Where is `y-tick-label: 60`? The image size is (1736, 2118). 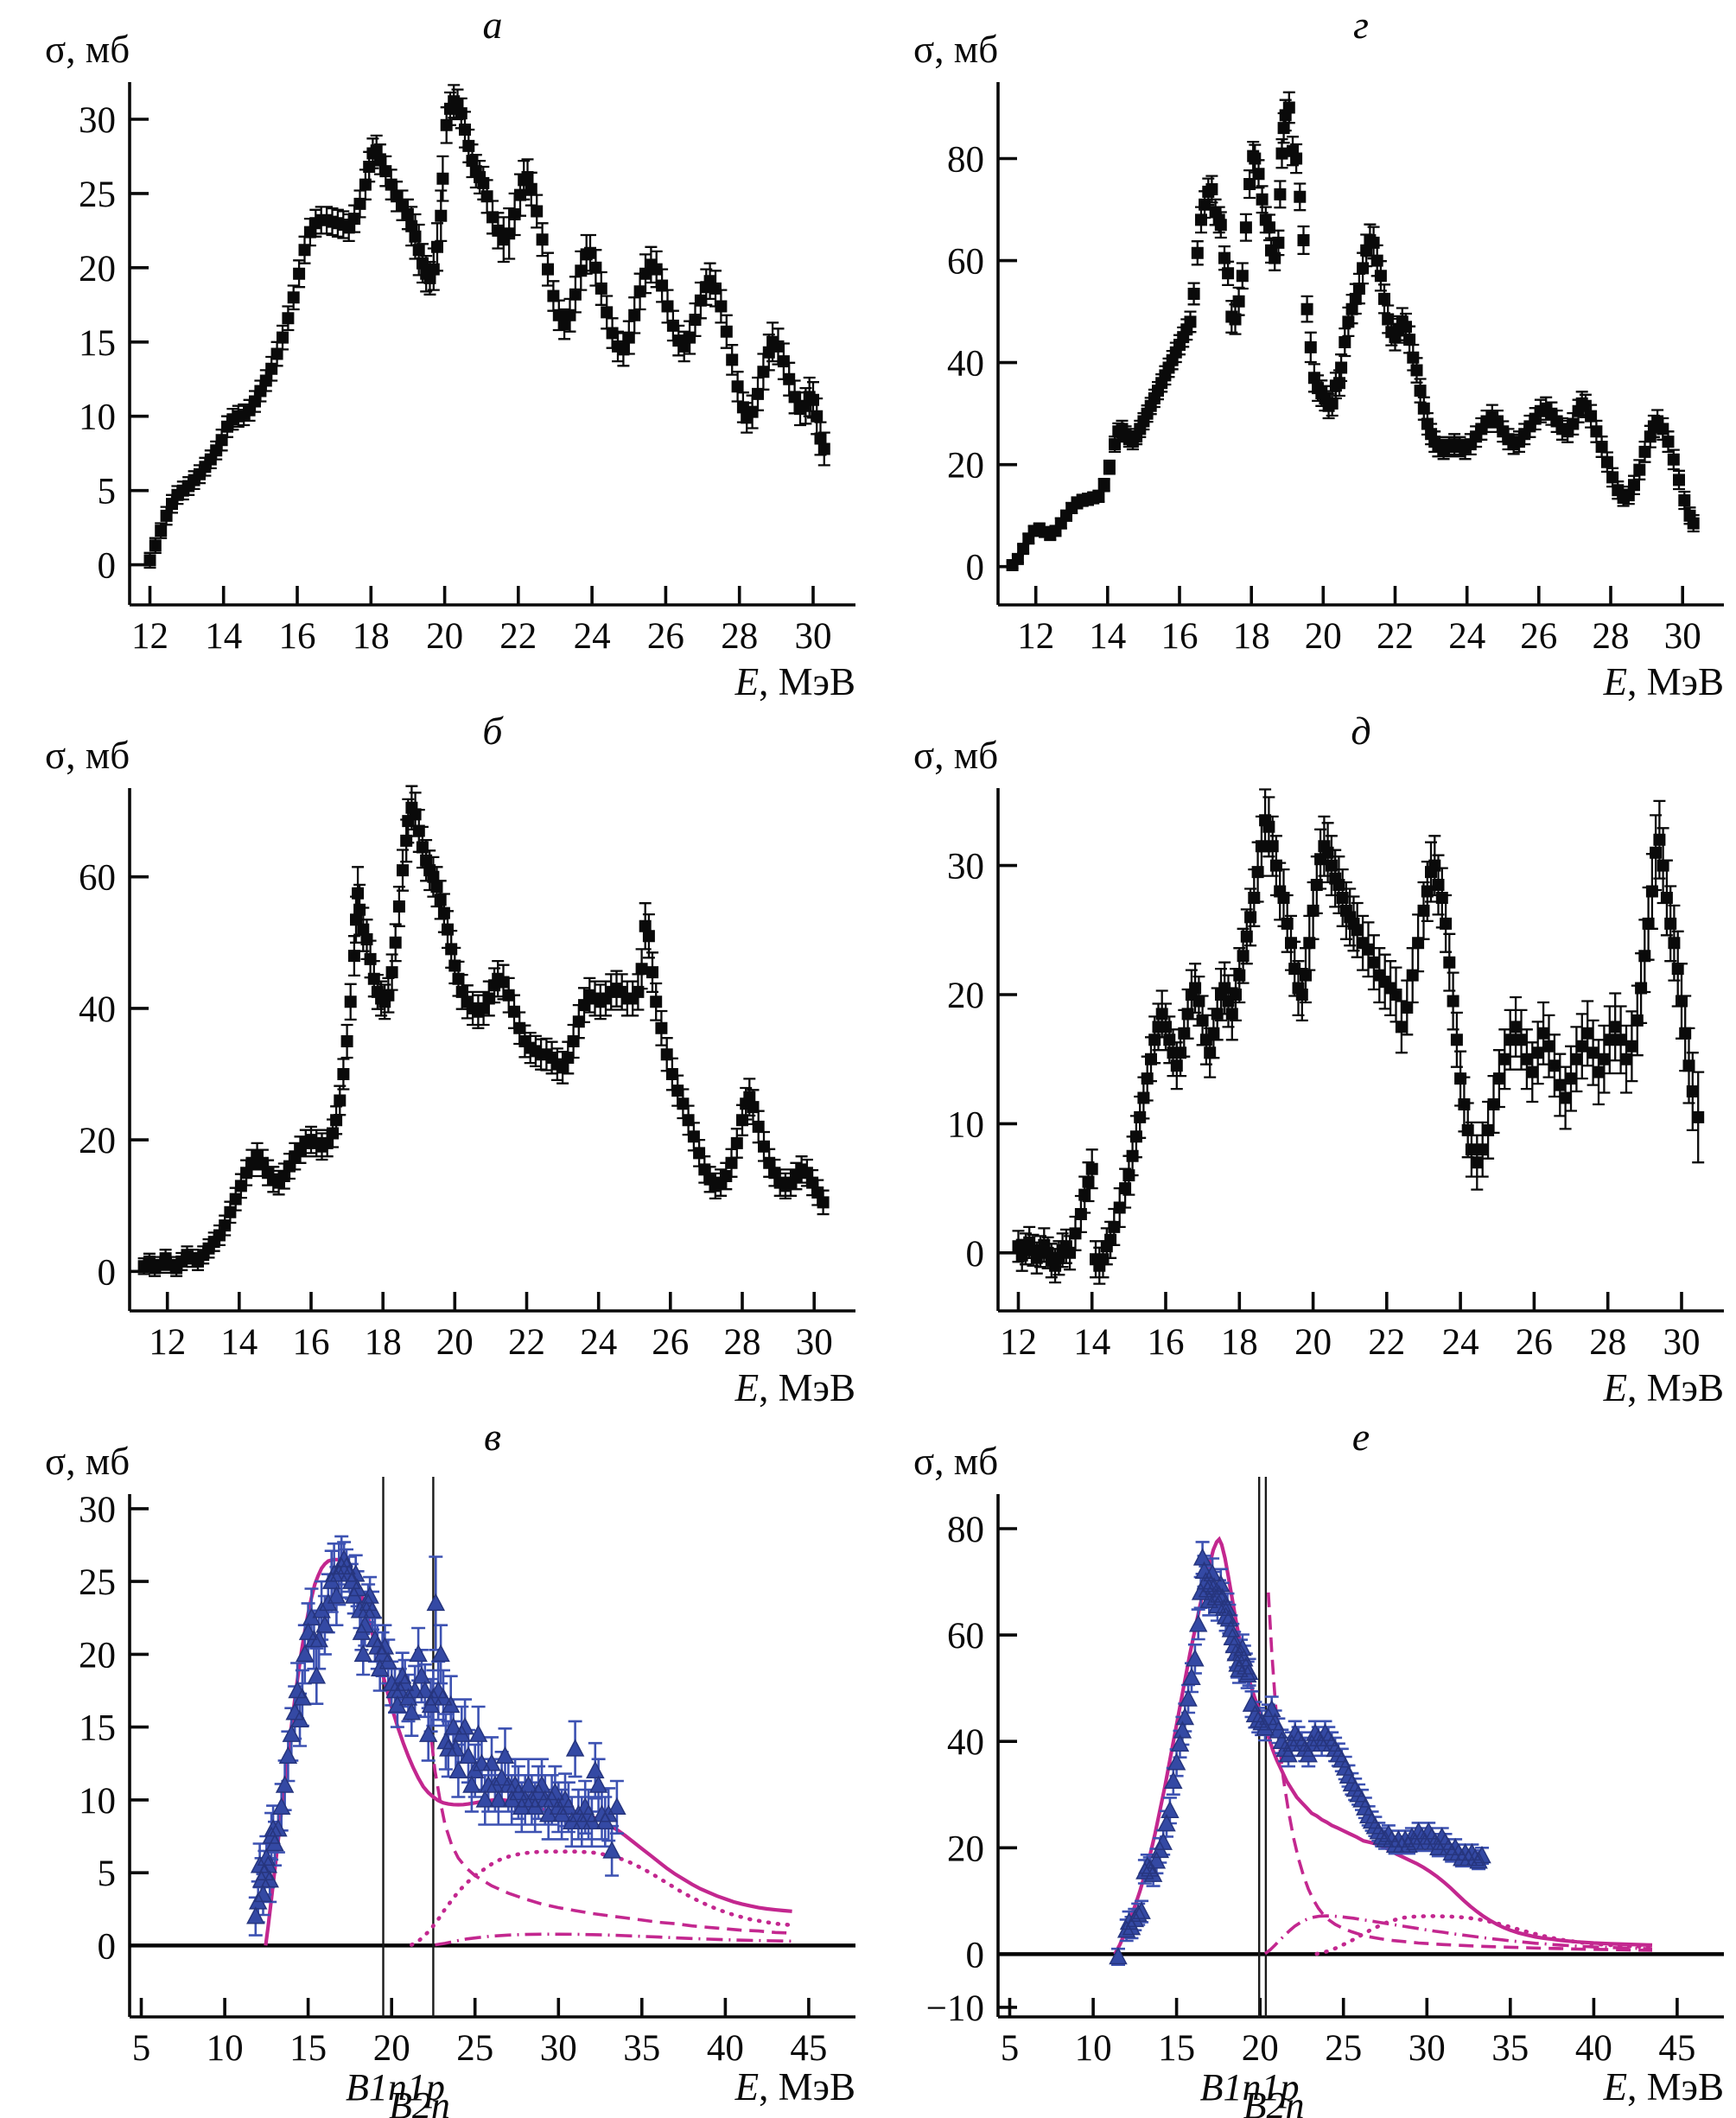 y-tick-label: 60 is located at coordinates (965, 263).